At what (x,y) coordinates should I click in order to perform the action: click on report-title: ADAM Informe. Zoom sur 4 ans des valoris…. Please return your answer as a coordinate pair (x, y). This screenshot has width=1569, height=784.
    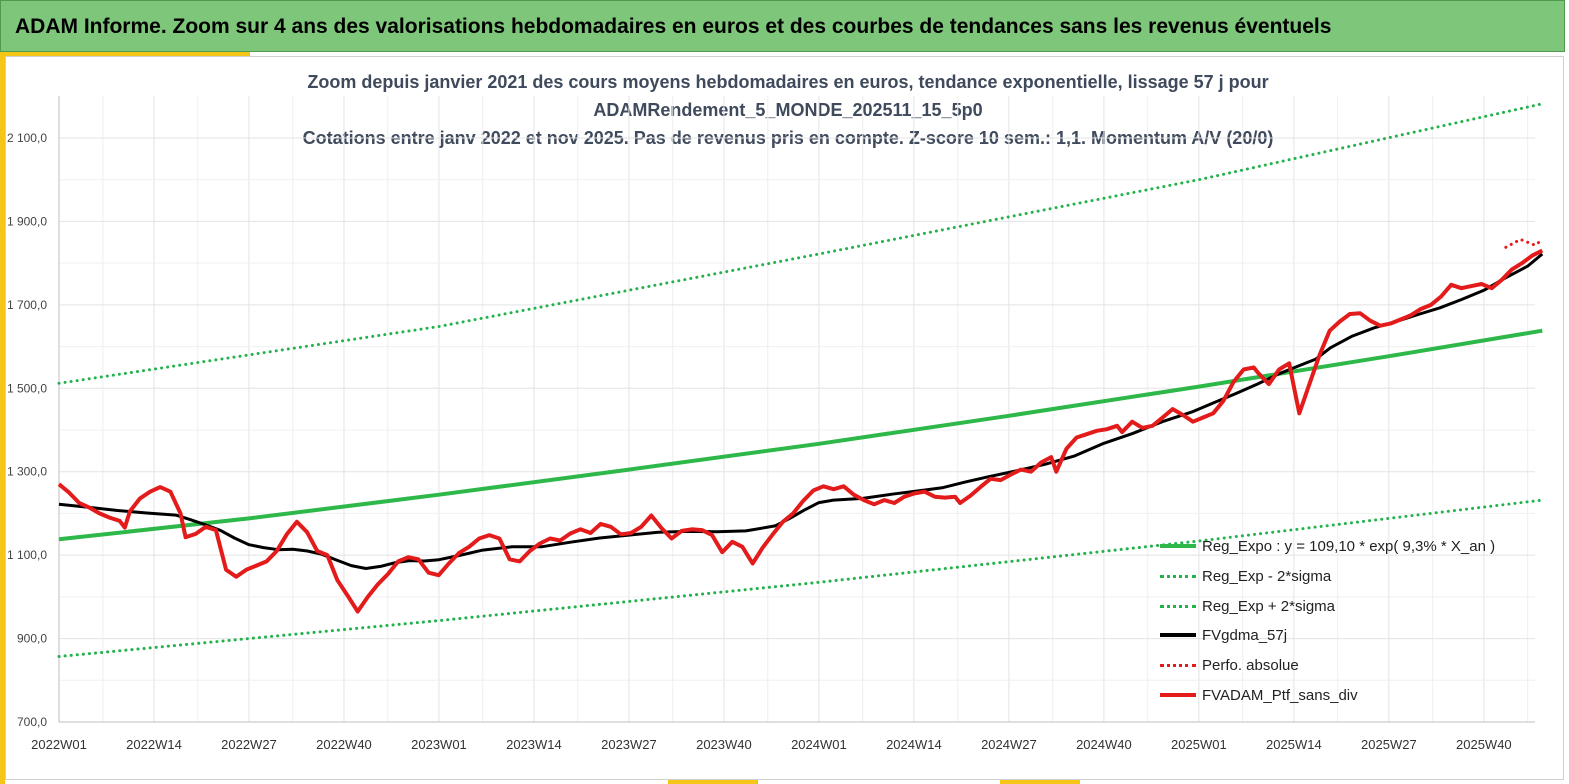
    Looking at the image, I should click on (673, 26).